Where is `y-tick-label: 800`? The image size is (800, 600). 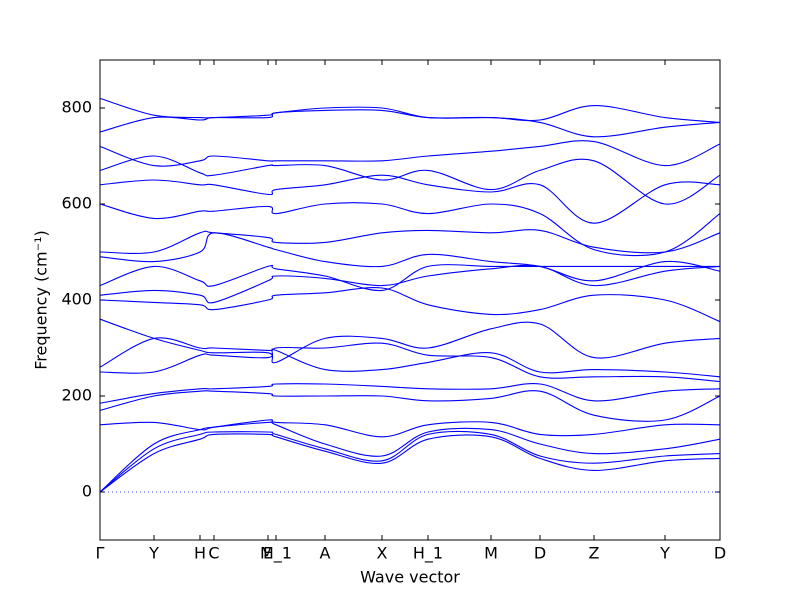 y-tick-label: 800 is located at coordinates (76, 107).